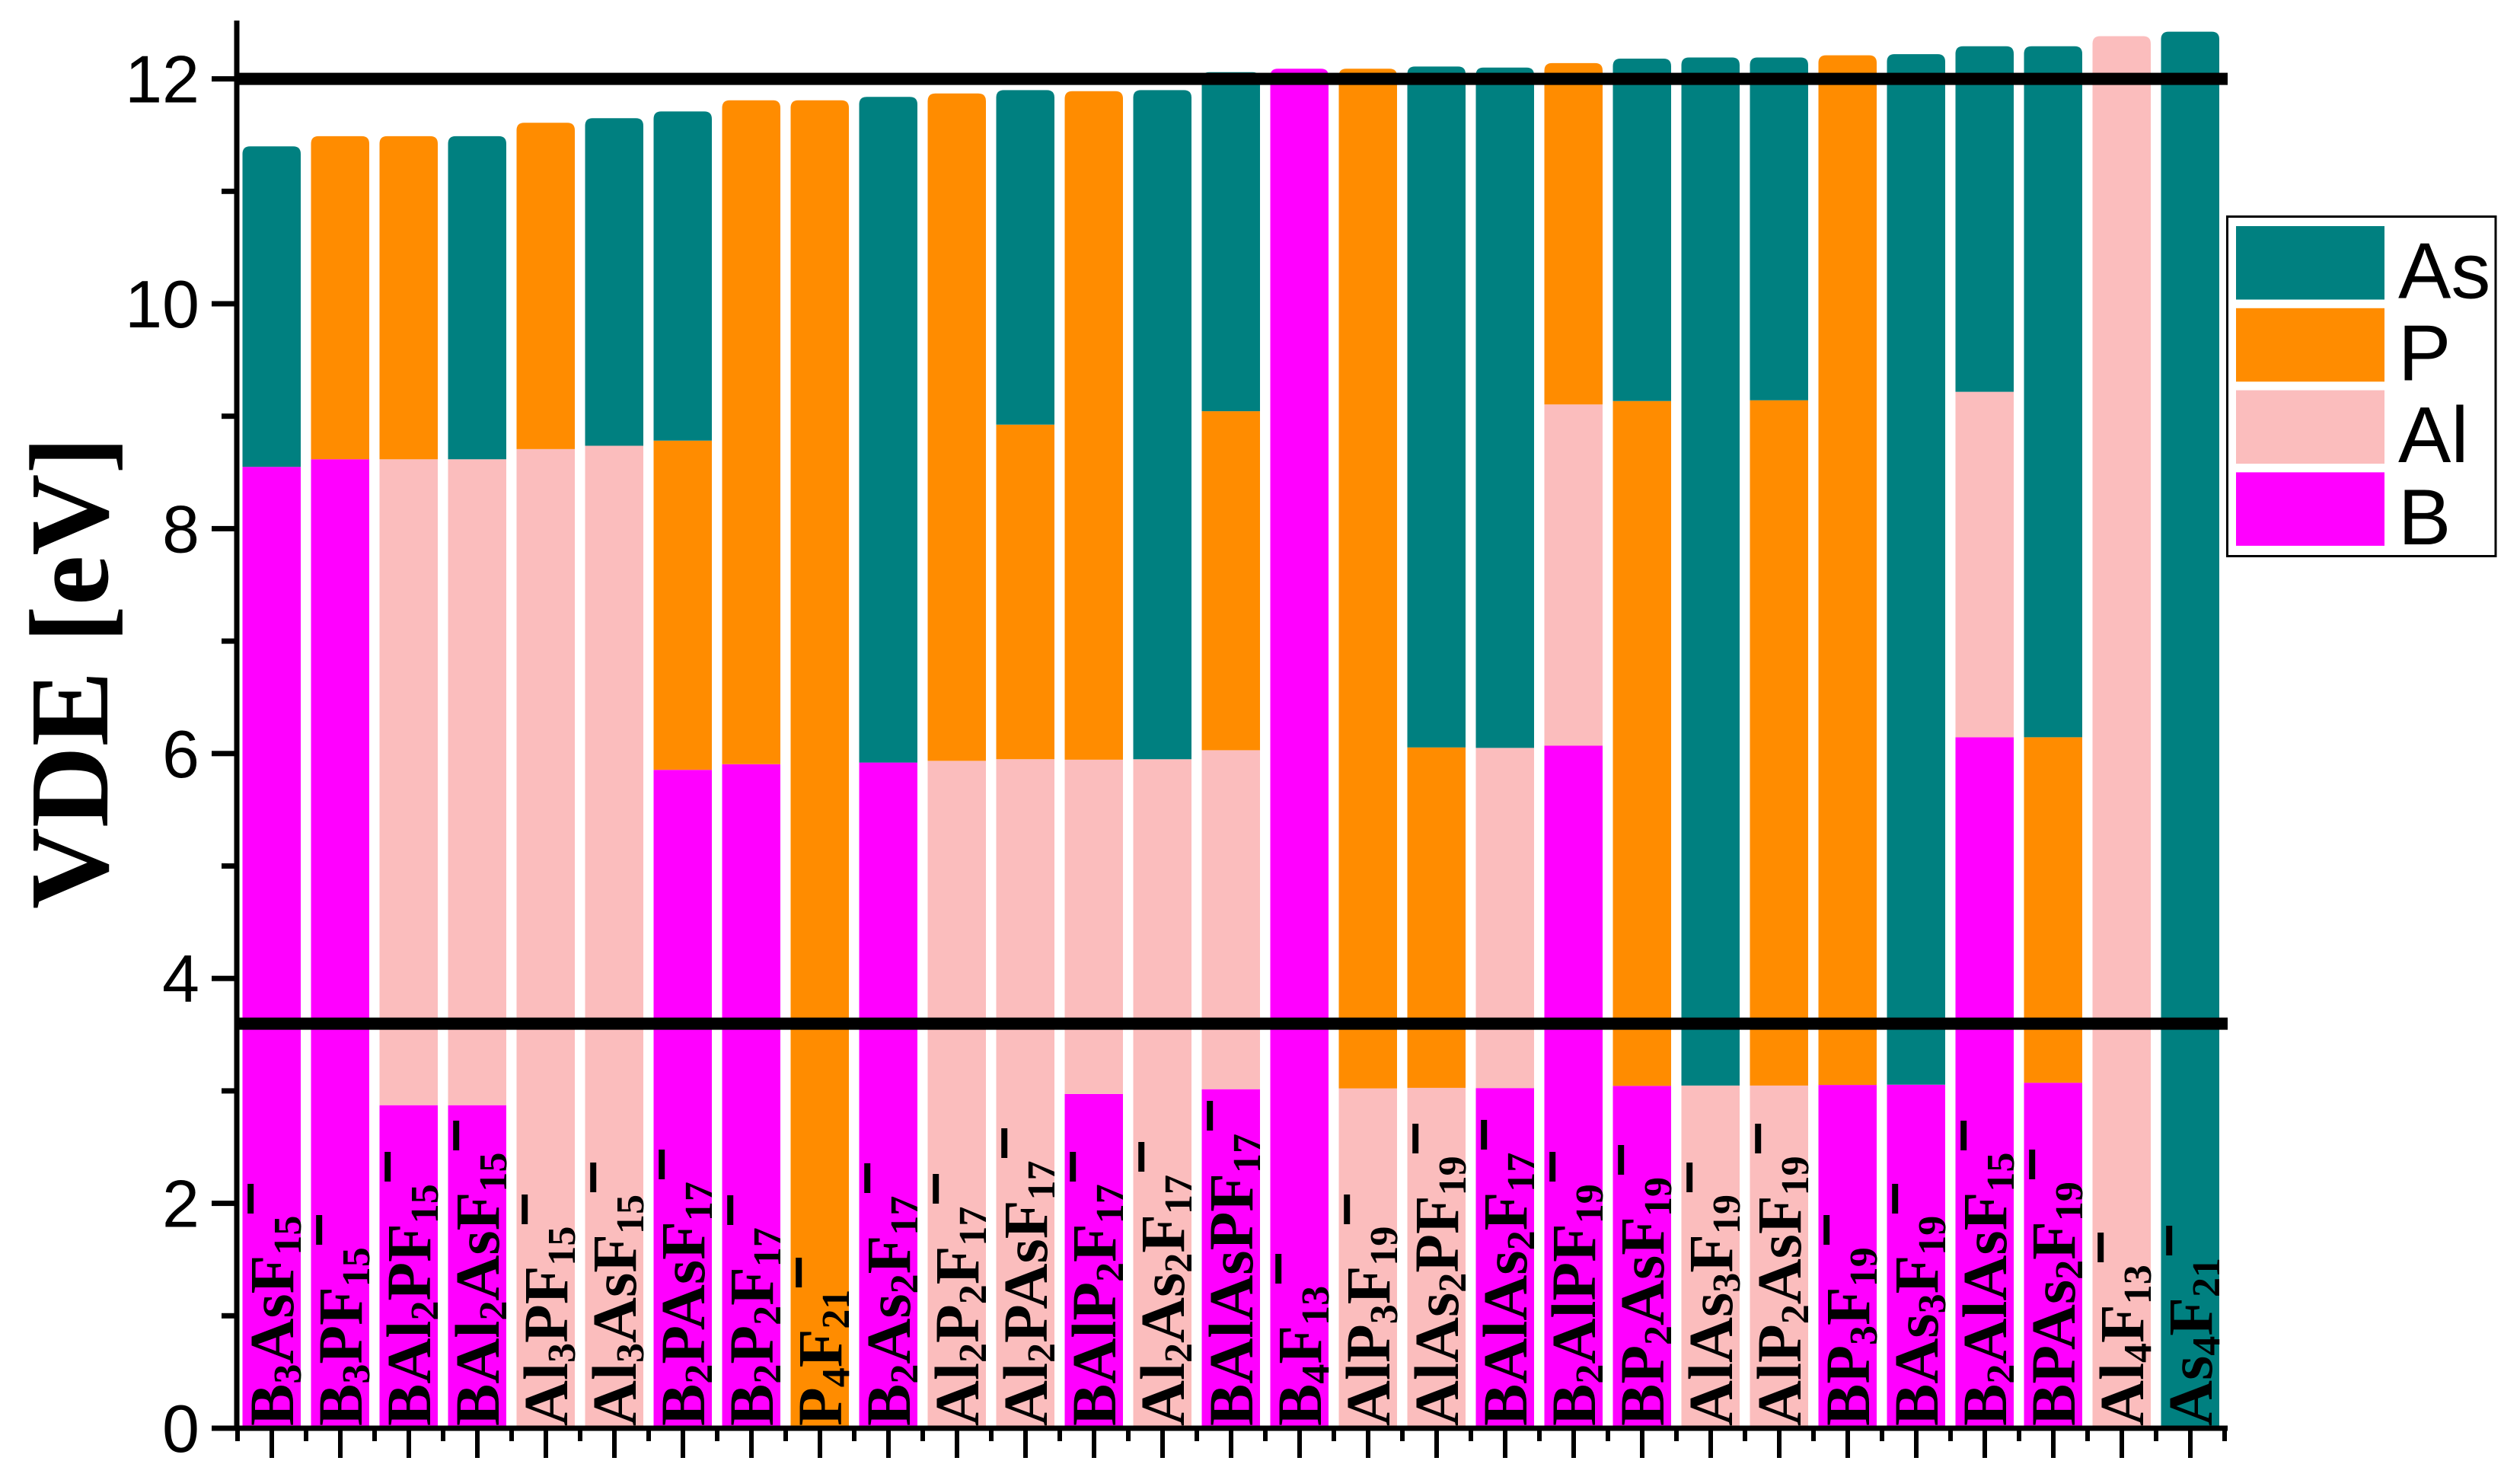 The height and width of the screenshot is (1480, 2520). Describe the element at coordinates (180, 528) in the screenshot. I see `svg-text: 8` at that location.